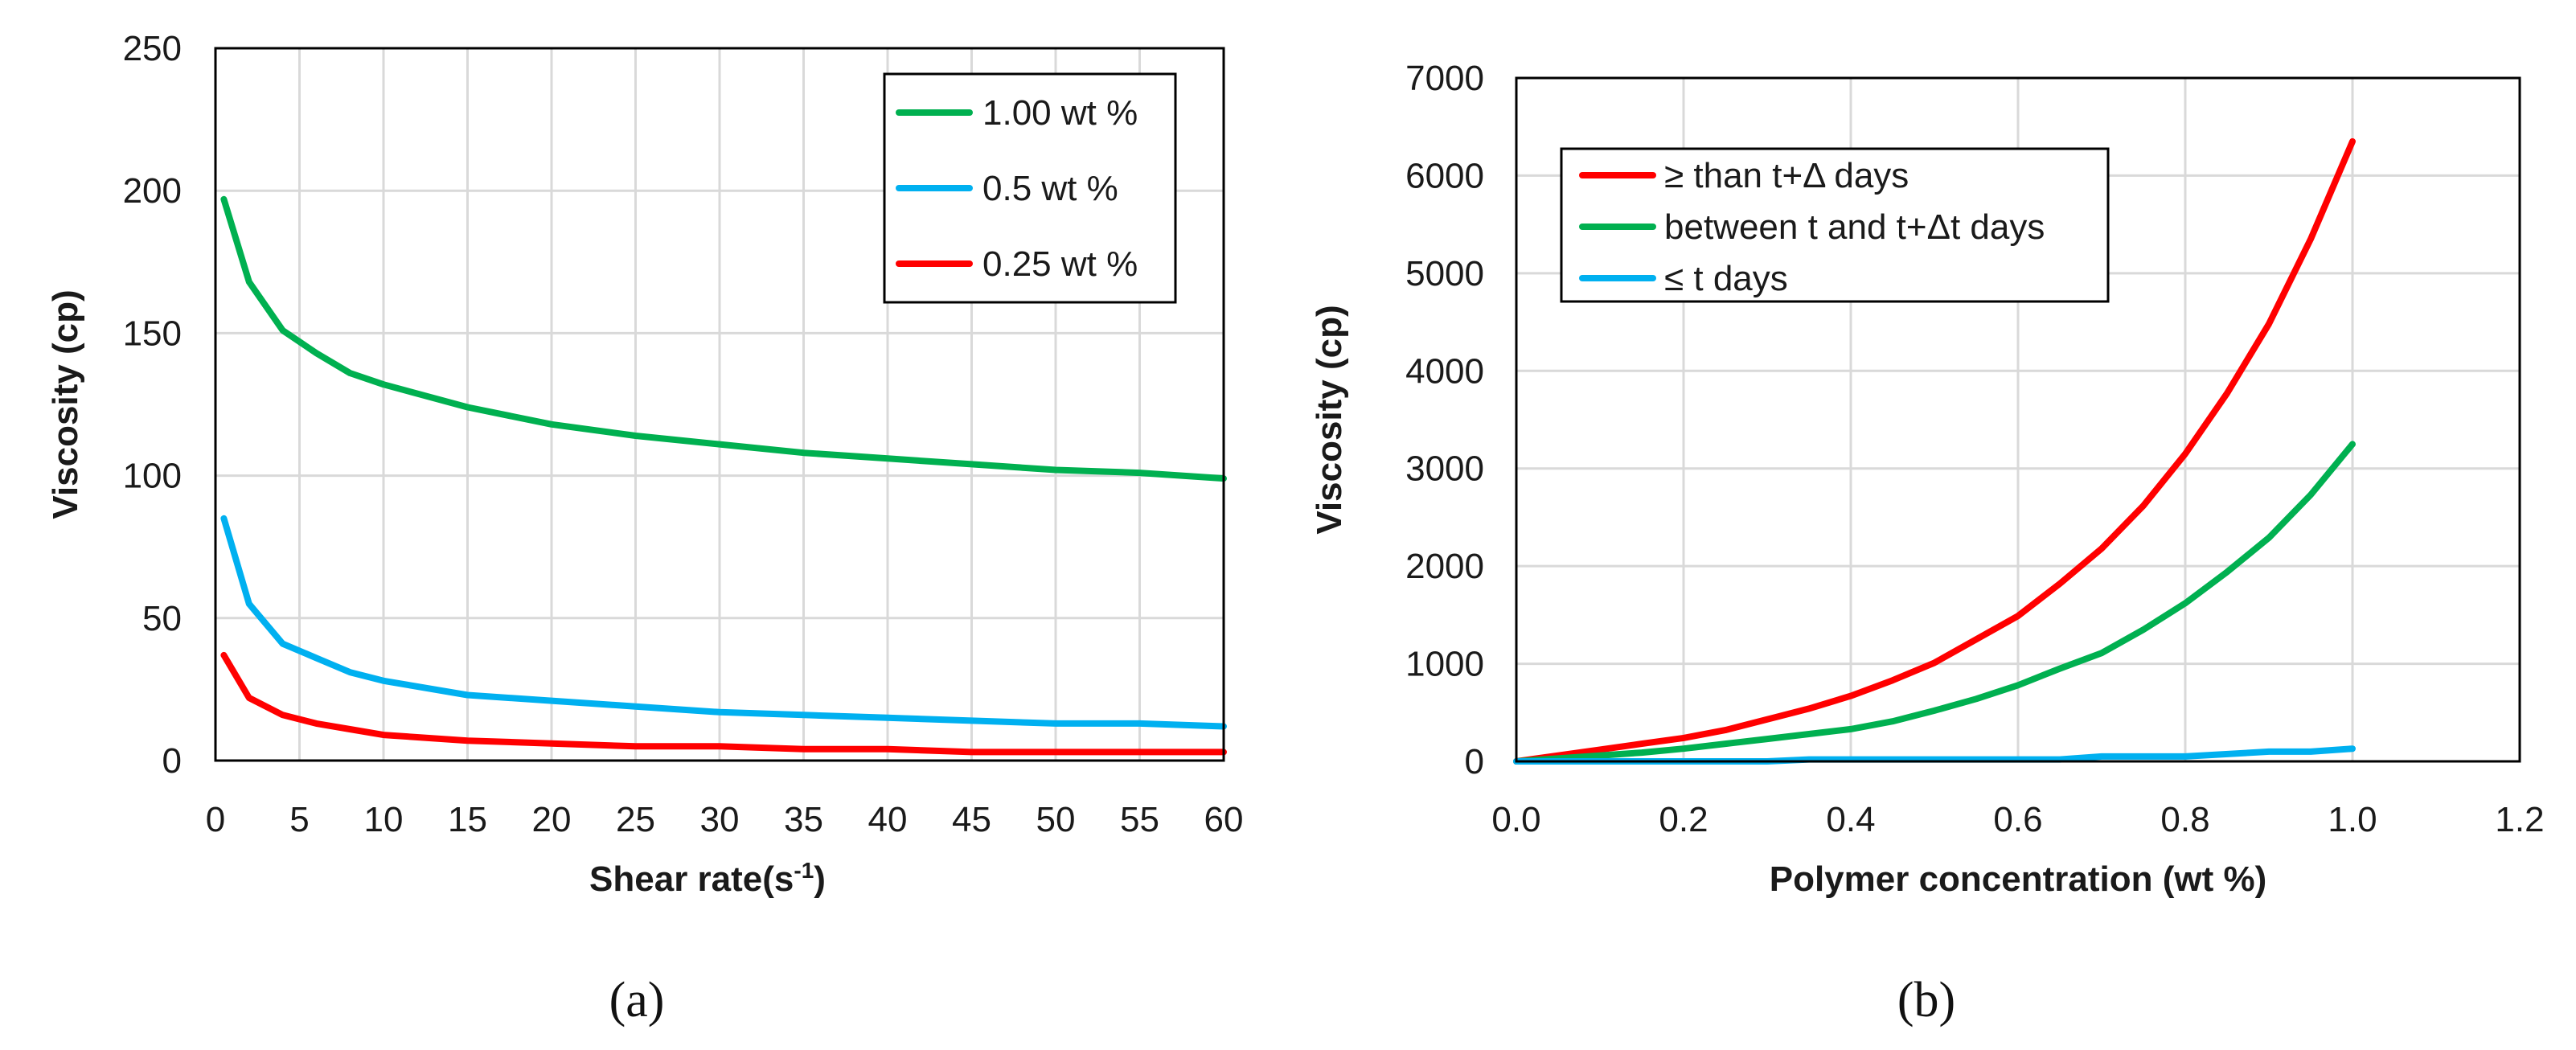 This screenshot has height=1050, width=2576. Describe the element at coordinates (1850, 820) in the screenshot. I see `chart-b-x-tick-label: 0.4` at that location.